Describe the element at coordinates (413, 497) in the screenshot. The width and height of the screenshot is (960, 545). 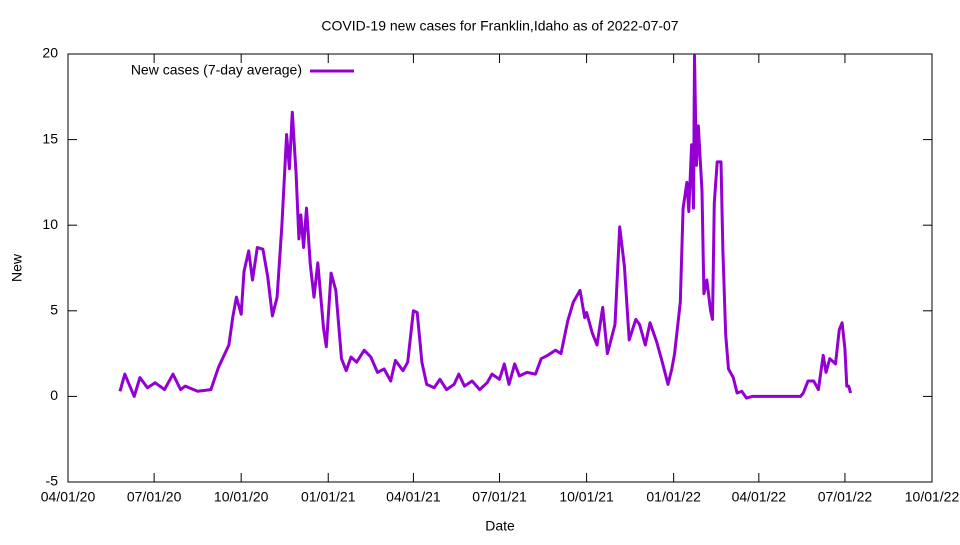
I see `x-tick-label: 04/01/21` at that location.